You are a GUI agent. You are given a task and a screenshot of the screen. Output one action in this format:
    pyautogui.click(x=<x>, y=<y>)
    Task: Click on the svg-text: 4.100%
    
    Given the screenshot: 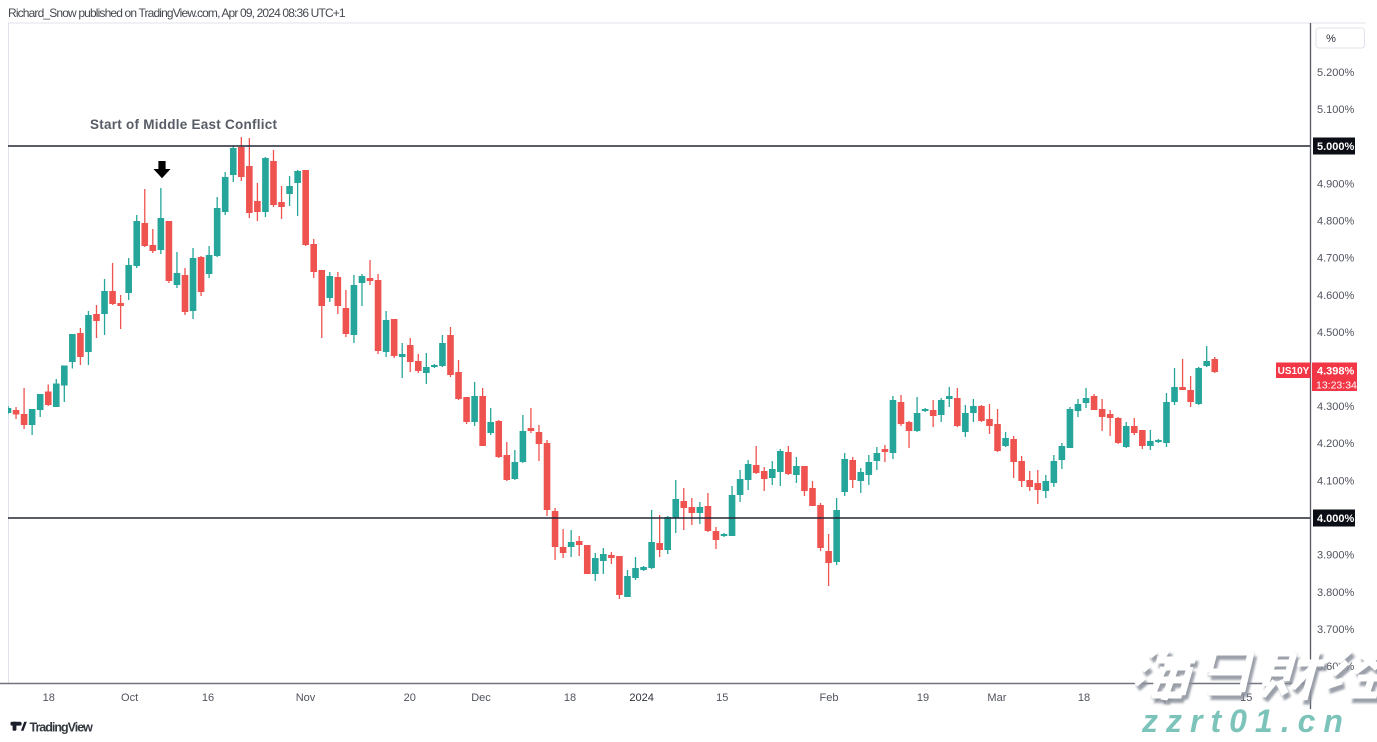 What is the action you would take?
    pyautogui.click(x=1336, y=481)
    